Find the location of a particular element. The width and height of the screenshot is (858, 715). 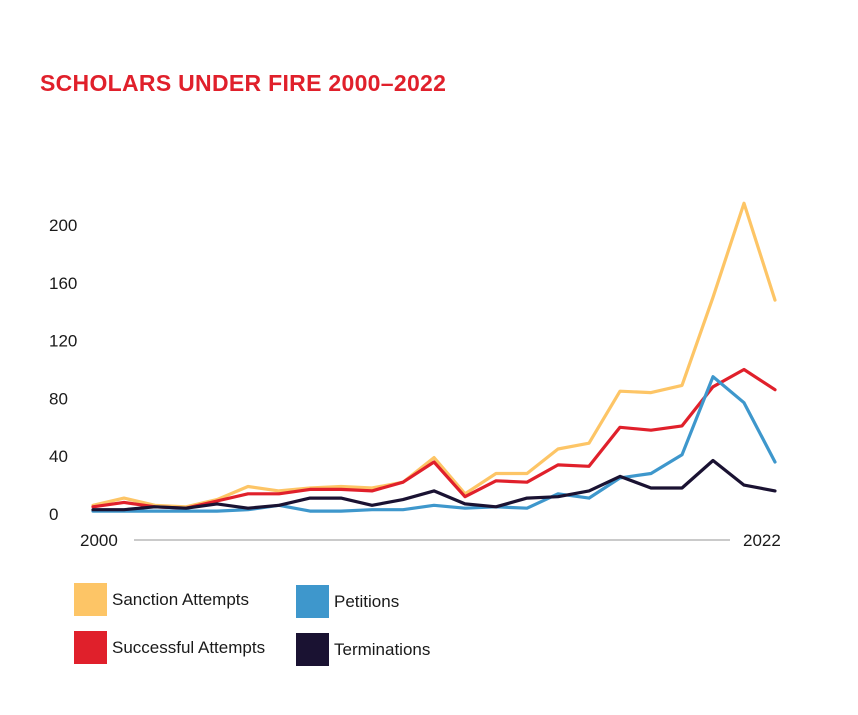

legend-swatch-petitions is located at coordinates (312, 601).